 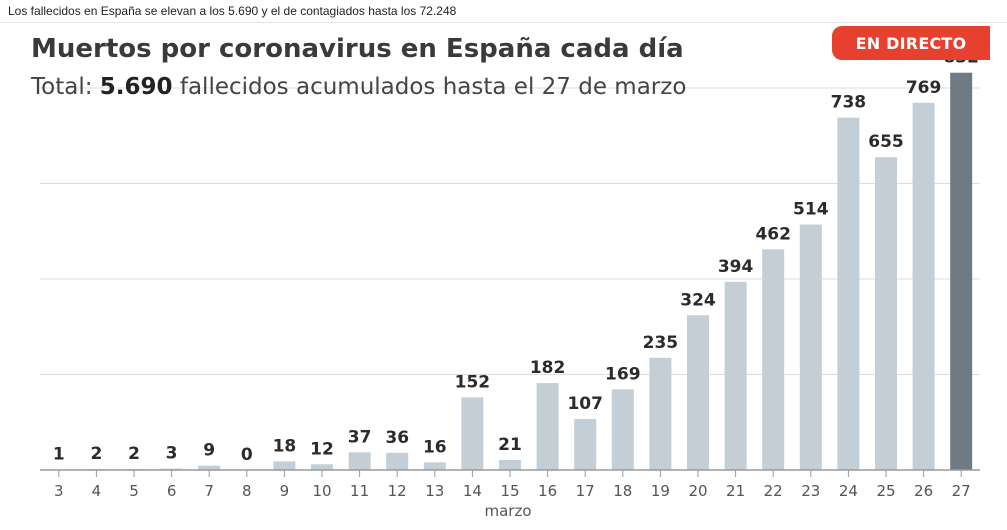 What do you see at coordinates (961, 491) in the screenshot?
I see `x-tick-label: 27` at bounding box center [961, 491].